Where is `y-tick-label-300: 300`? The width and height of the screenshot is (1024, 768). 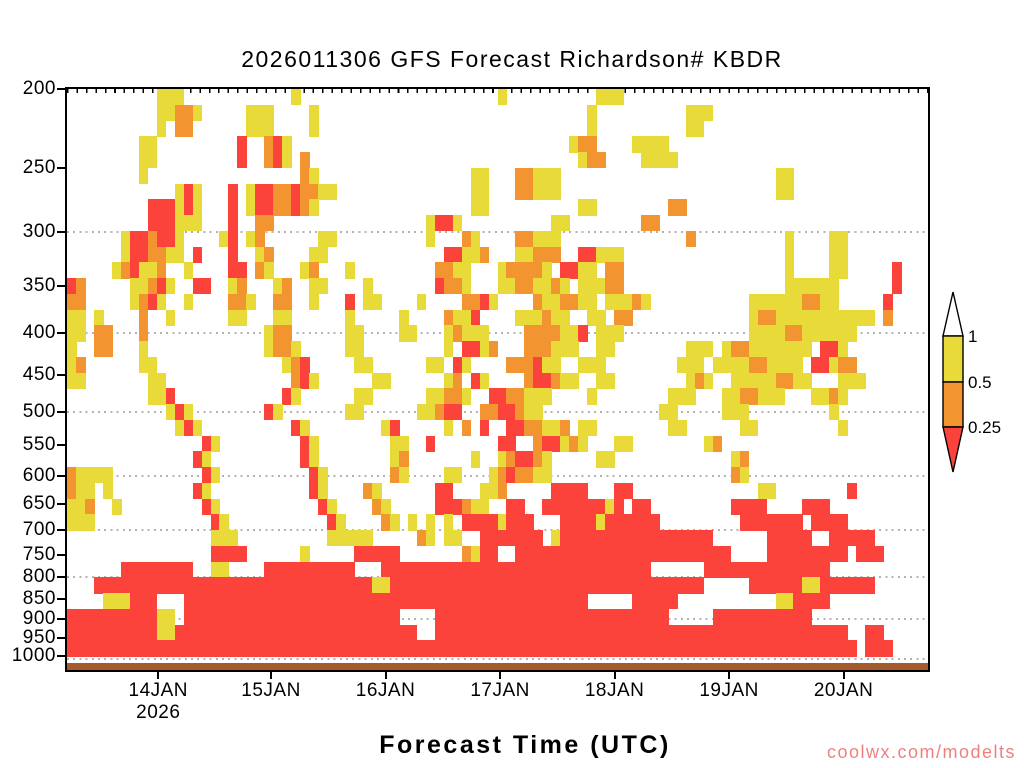 y-tick-label-300: 300 is located at coordinates (39, 231).